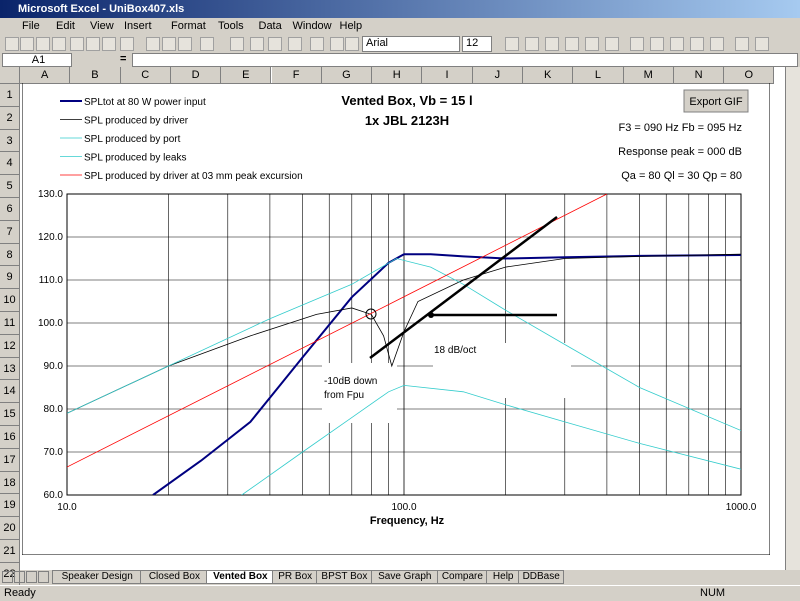 The width and height of the screenshot is (800, 601). I want to click on row-header: 11, so click(10, 323).